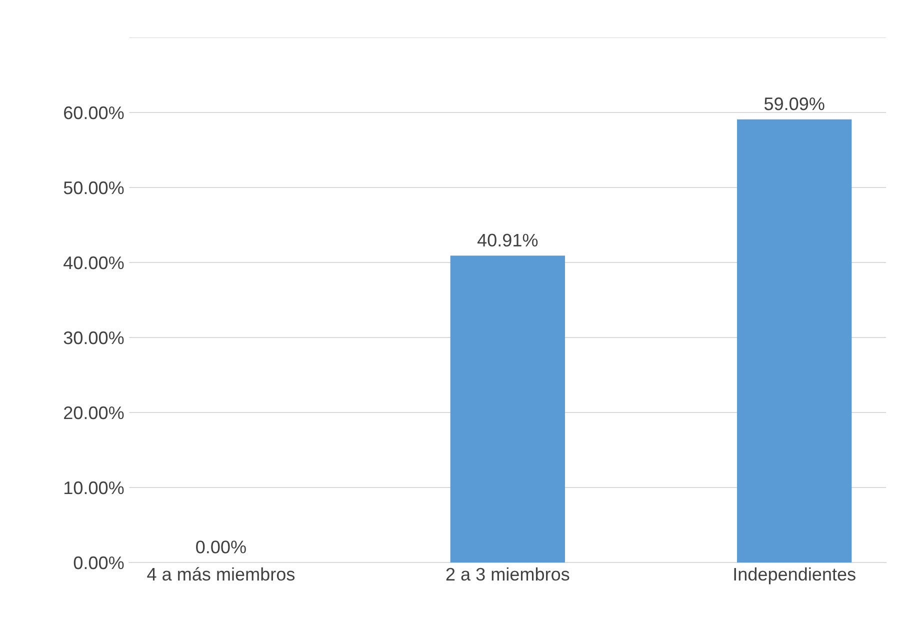 This screenshot has width=923, height=625. Describe the element at coordinates (507, 240) in the screenshot. I see `data-label: 40.91%` at that location.